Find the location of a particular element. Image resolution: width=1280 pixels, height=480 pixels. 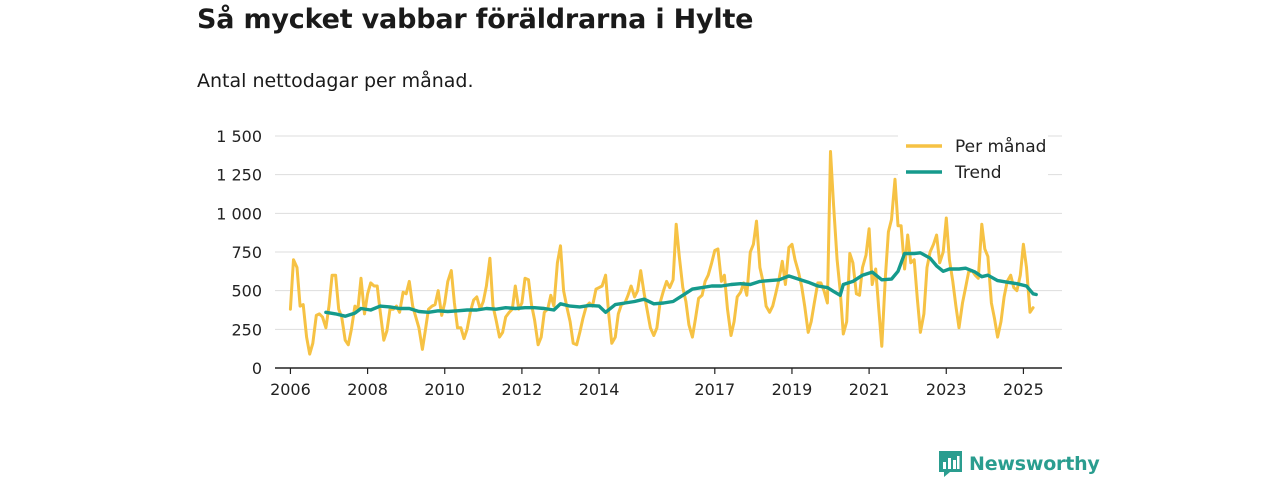

legend-label: Trend is located at coordinates (978, 173).